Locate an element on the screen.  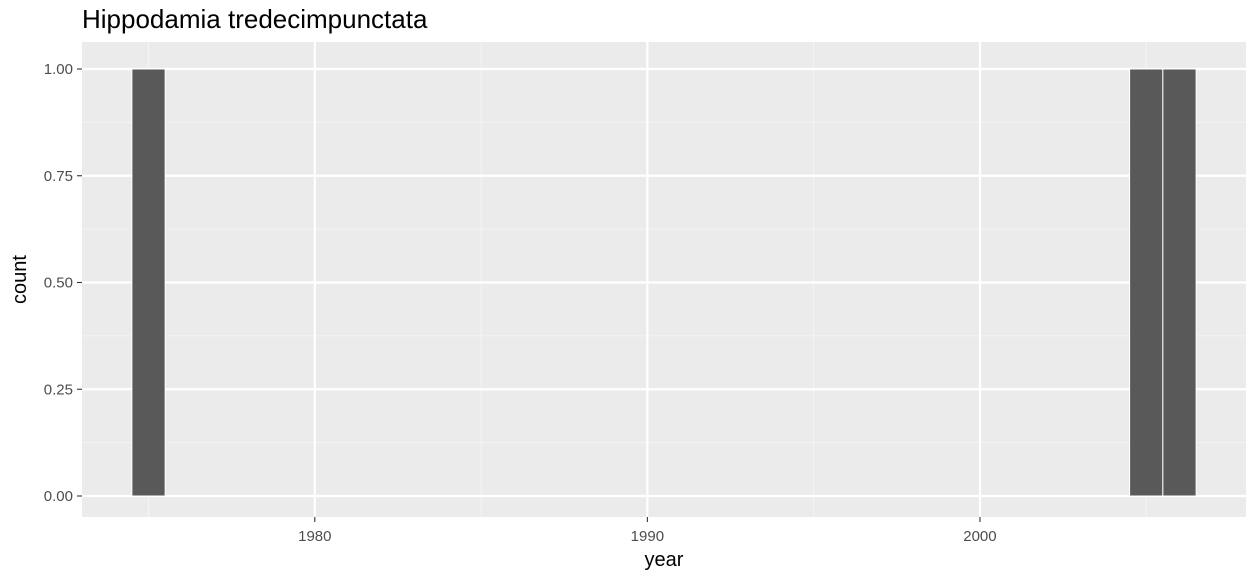
y-tick-label: 0.75 is located at coordinates (58, 176).